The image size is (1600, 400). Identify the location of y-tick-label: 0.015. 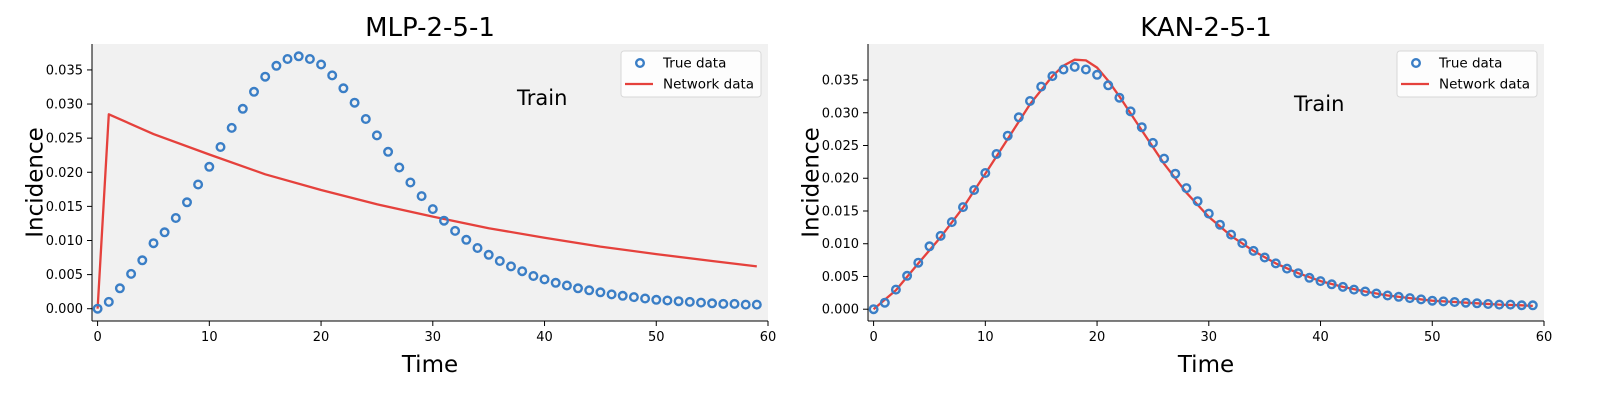
(64, 207).